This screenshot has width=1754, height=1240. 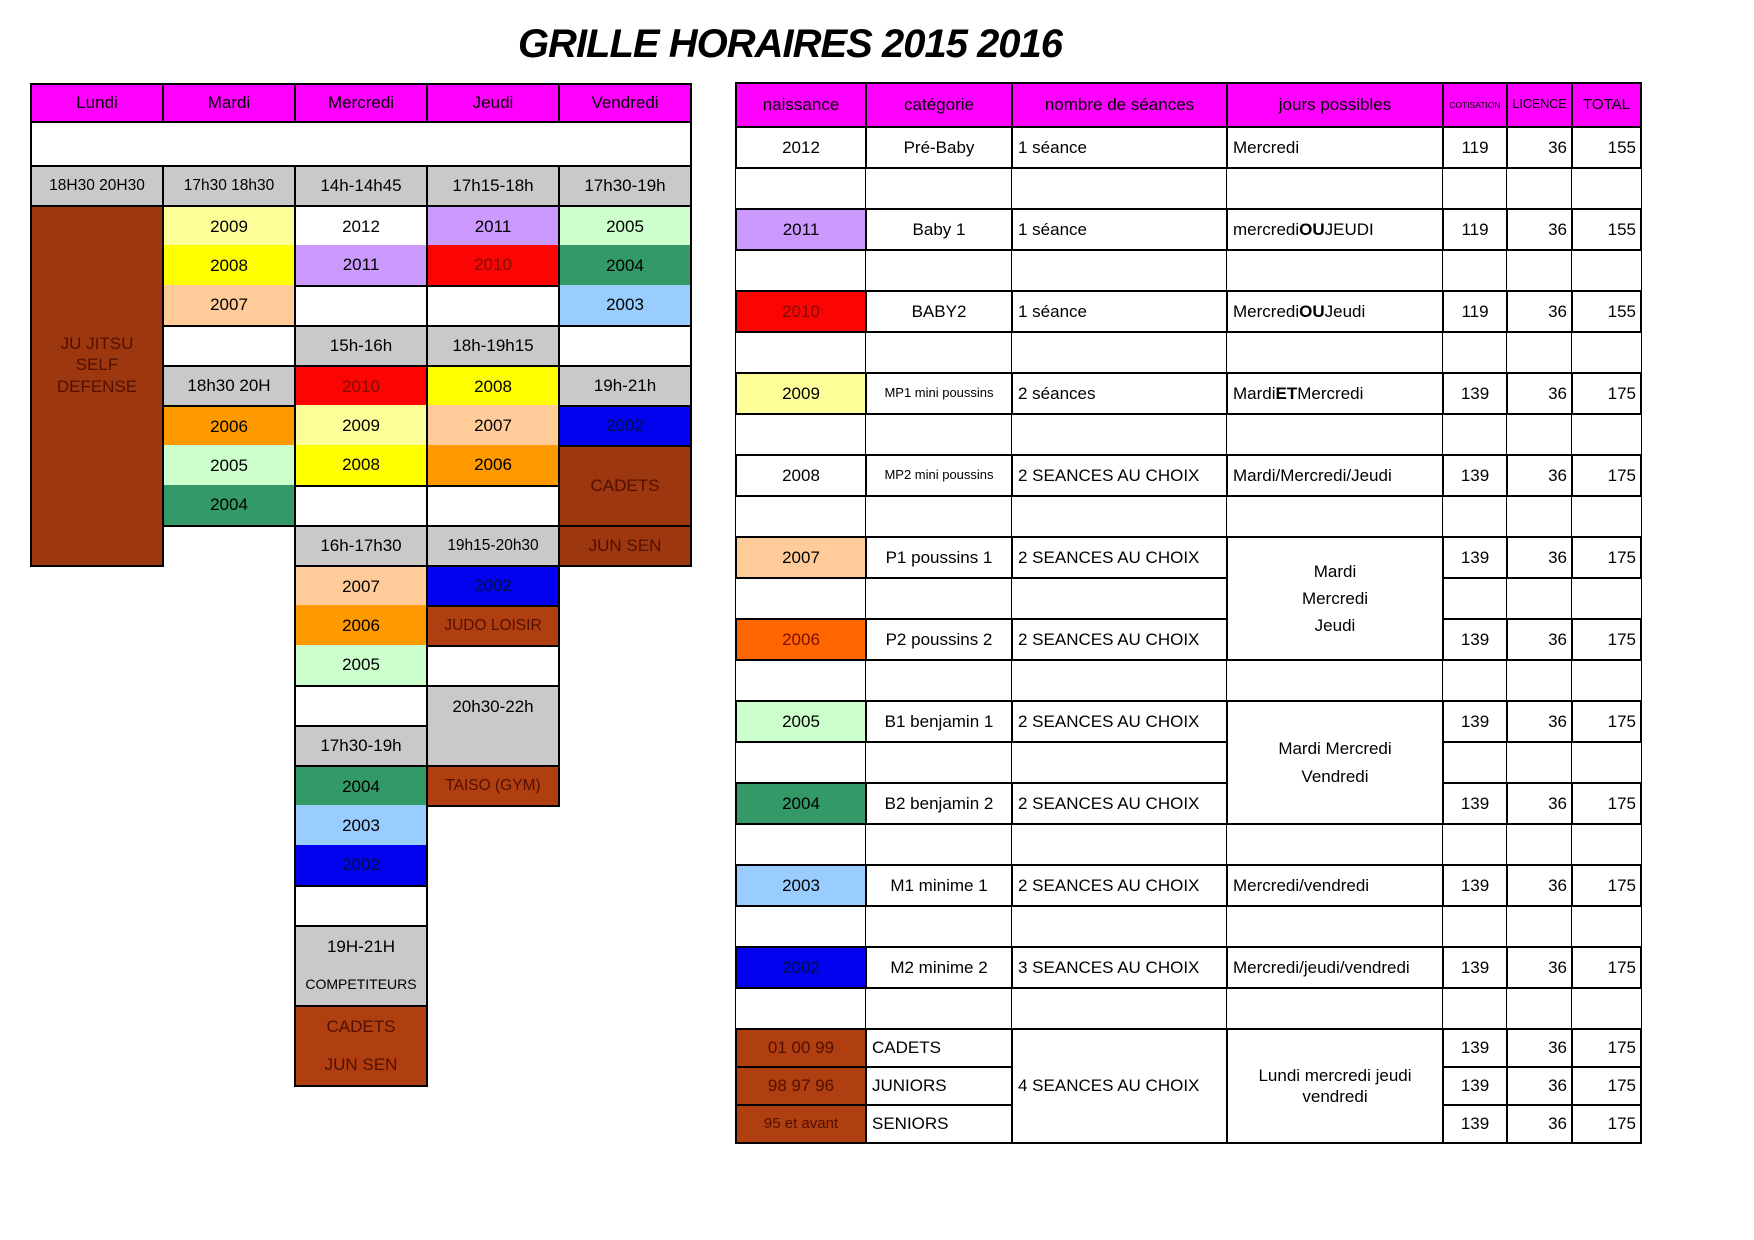 What do you see at coordinates (801, 1086) in the screenshot?
I see `naissance-cell: 98 97 96` at bounding box center [801, 1086].